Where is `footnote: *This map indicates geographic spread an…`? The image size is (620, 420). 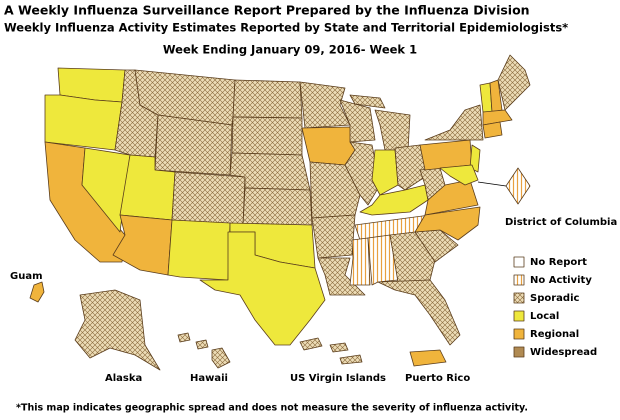 footnote: *This map indicates geographic spread an… is located at coordinates (272, 408).